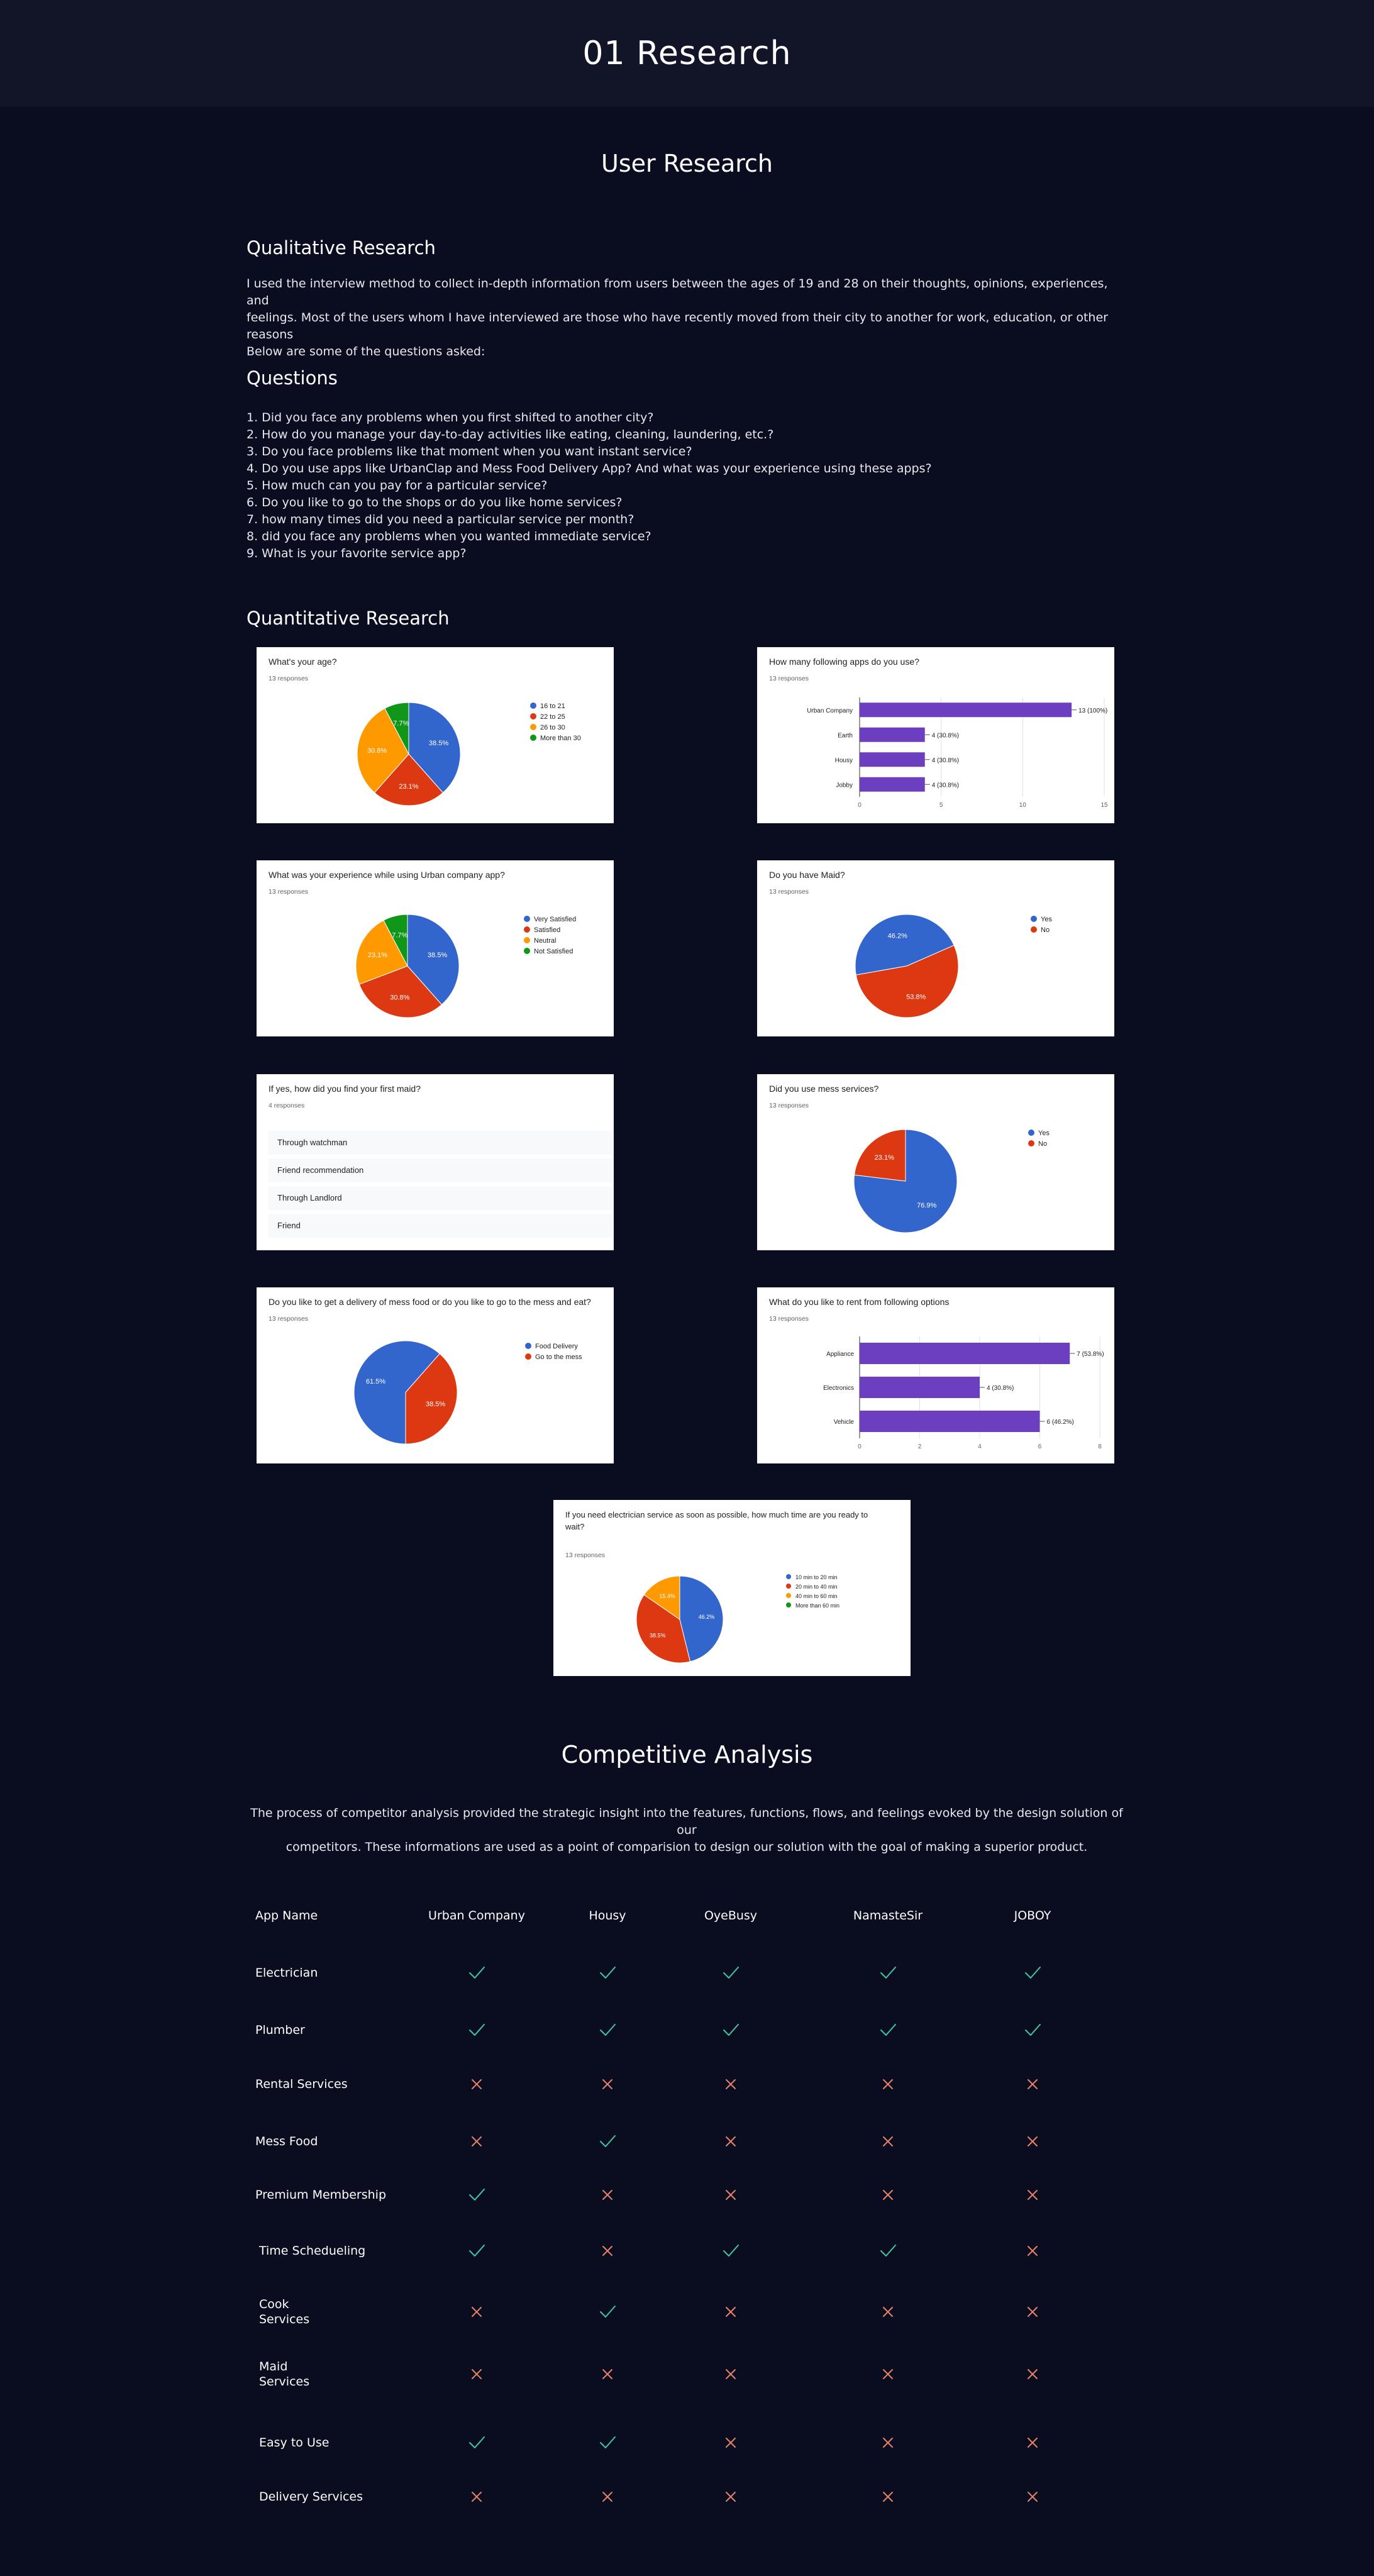  What do you see at coordinates (552, 727) in the screenshot?
I see `legend-label: 26 to 30` at bounding box center [552, 727].